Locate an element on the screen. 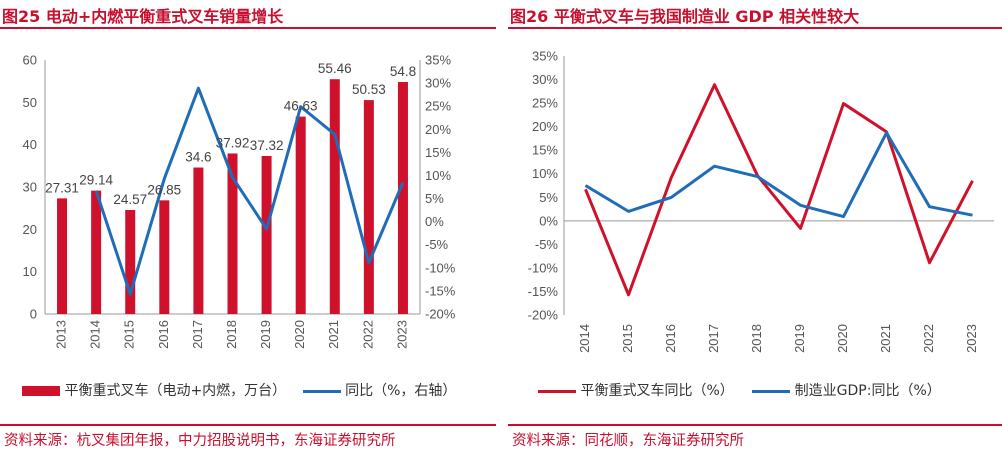 This screenshot has height=457, width=1002. y-tick-label: 15% is located at coordinates (545, 150).